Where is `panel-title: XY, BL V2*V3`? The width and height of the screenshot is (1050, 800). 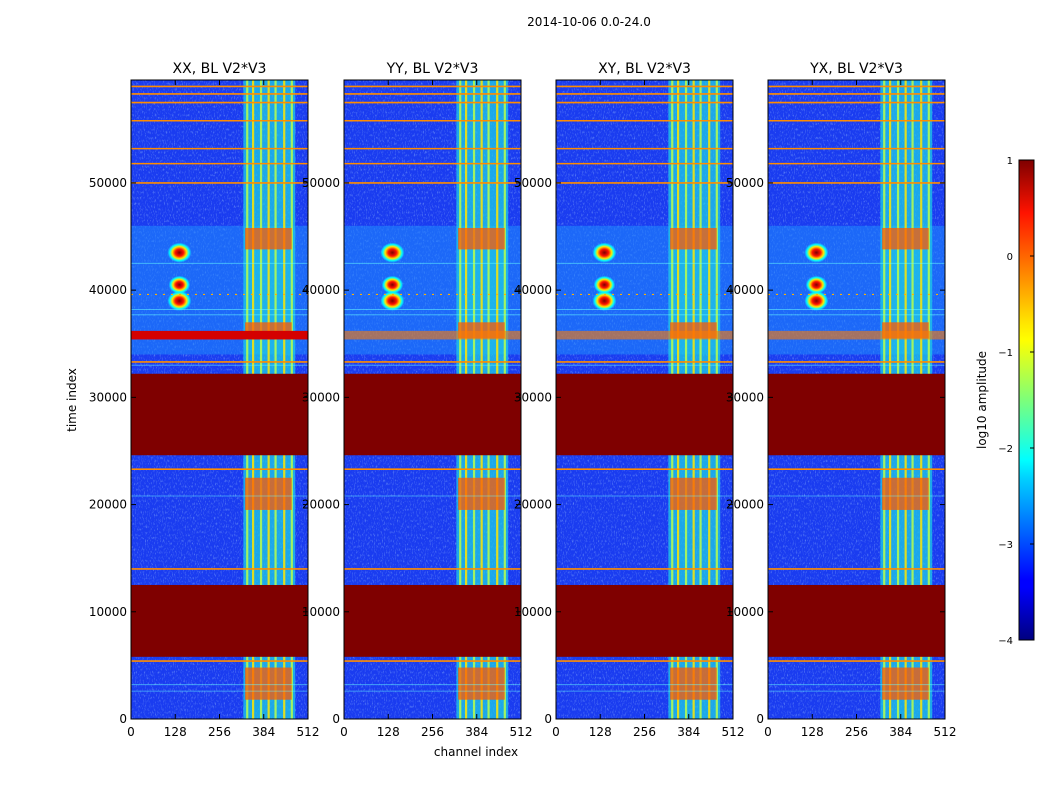
panel-title: XY, BL V2*V3 is located at coordinates (644, 69).